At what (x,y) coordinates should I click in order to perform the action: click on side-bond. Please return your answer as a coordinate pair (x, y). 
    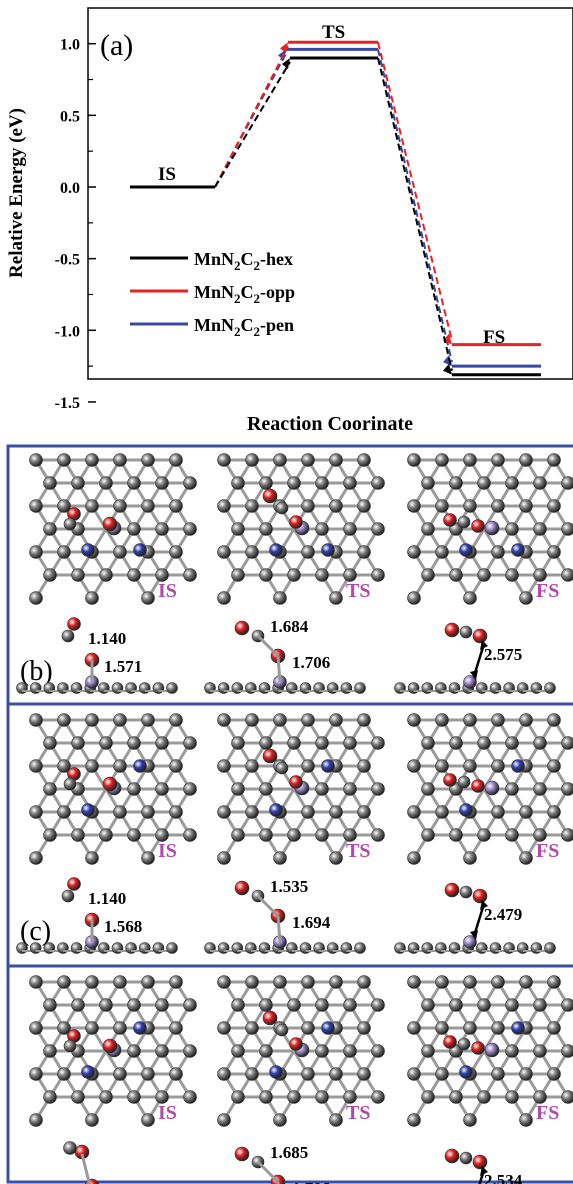
    Looking at the image, I should click on (86, 1168).